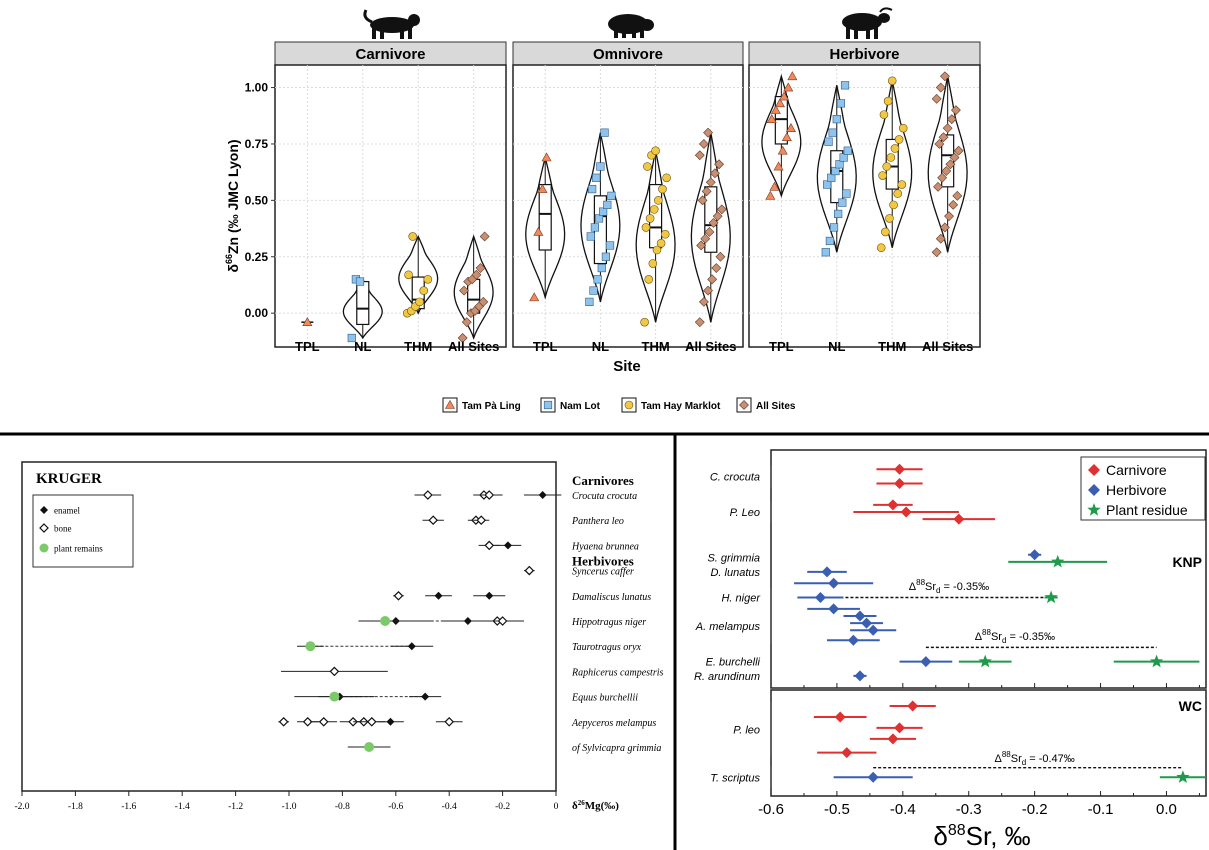 The image size is (1209, 850). Describe the element at coordinates (771, 809) in the screenshot. I see `x-tick-label: -0.6` at that location.